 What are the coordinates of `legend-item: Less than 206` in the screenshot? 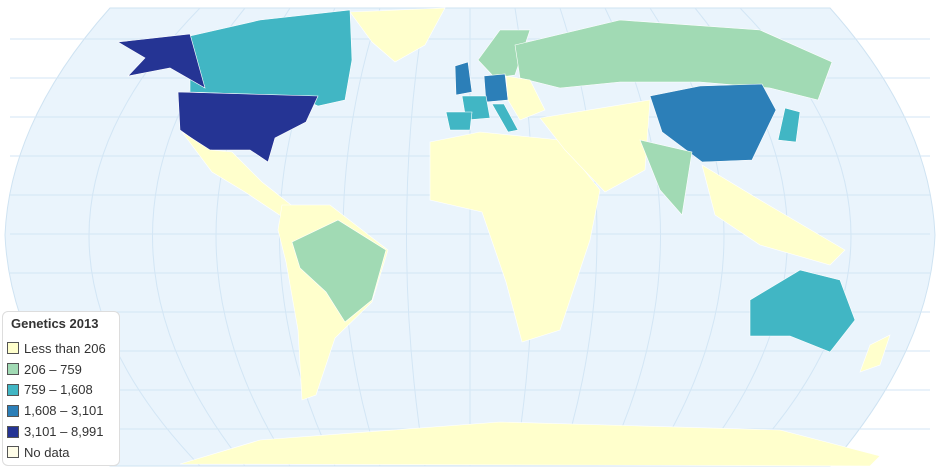 It's located at (63, 348).